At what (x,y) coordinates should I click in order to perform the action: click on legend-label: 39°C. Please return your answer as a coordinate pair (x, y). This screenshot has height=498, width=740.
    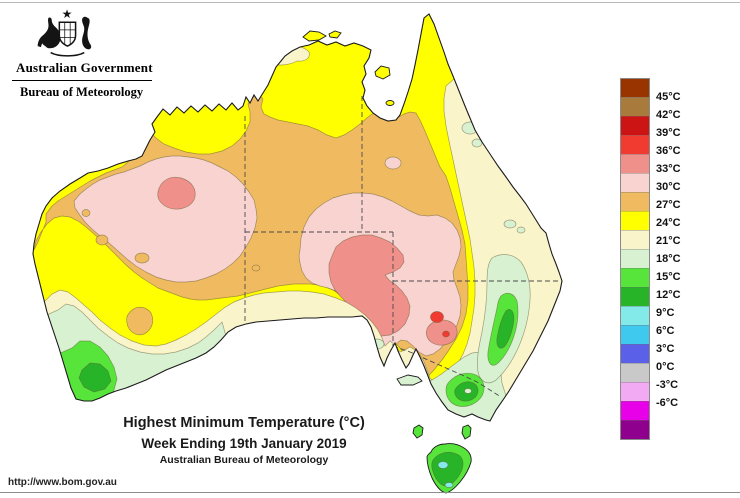
    Looking at the image, I should click on (668, 132).